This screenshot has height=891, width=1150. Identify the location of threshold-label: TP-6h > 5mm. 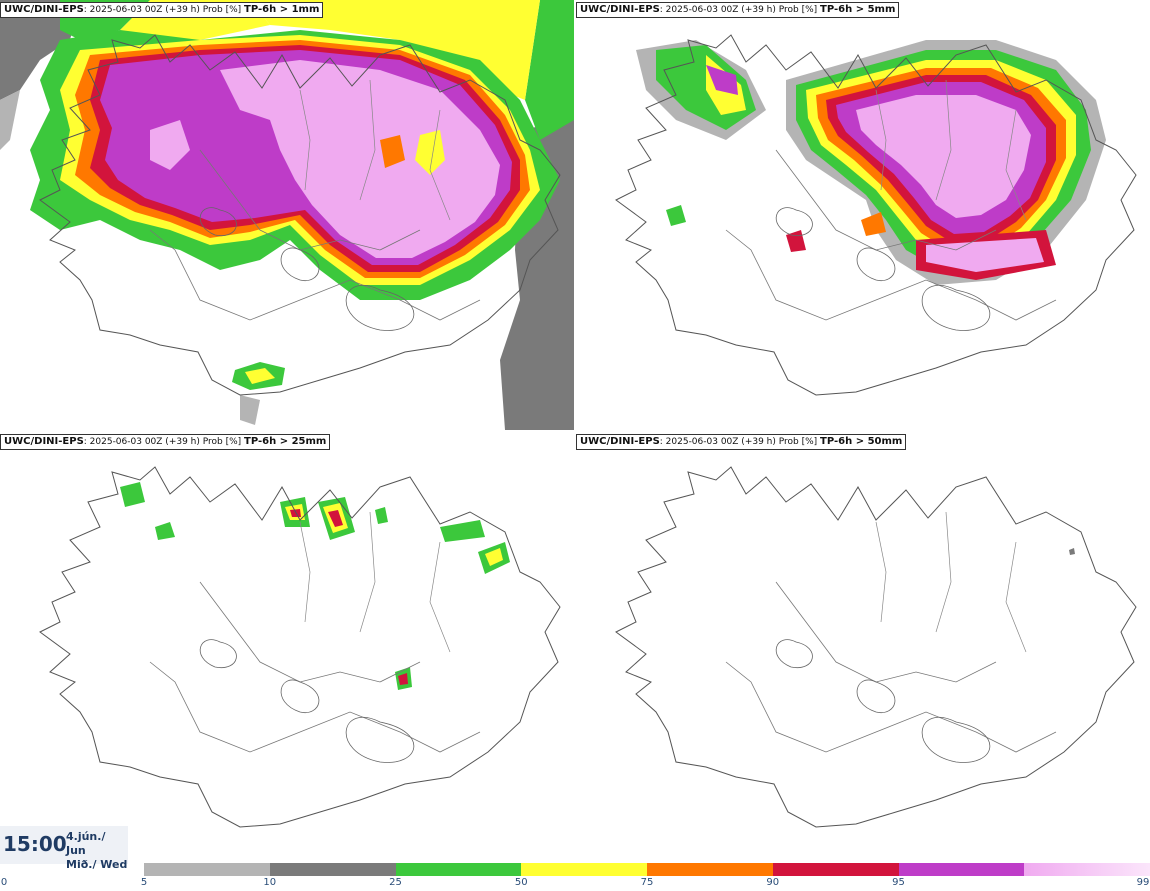
(858, 9).